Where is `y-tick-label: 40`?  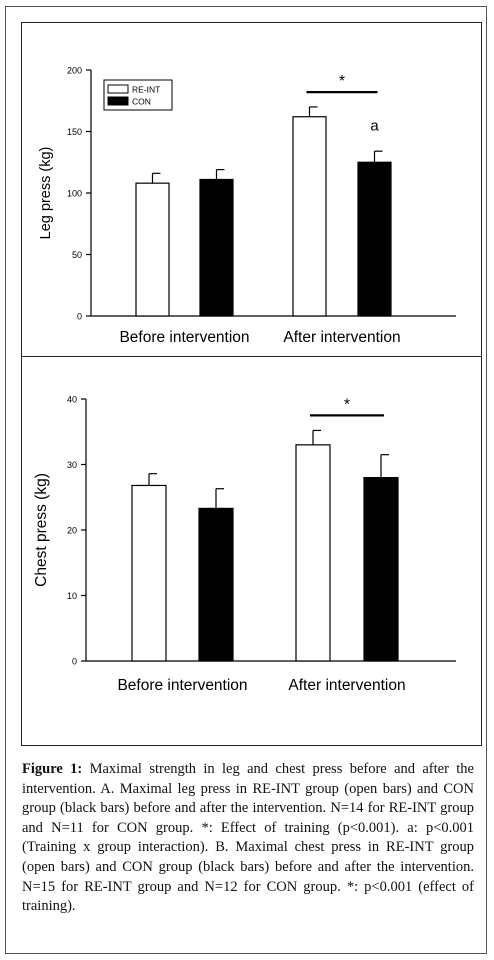
y-tick-label: 40 is located at coordinates (72, 400).